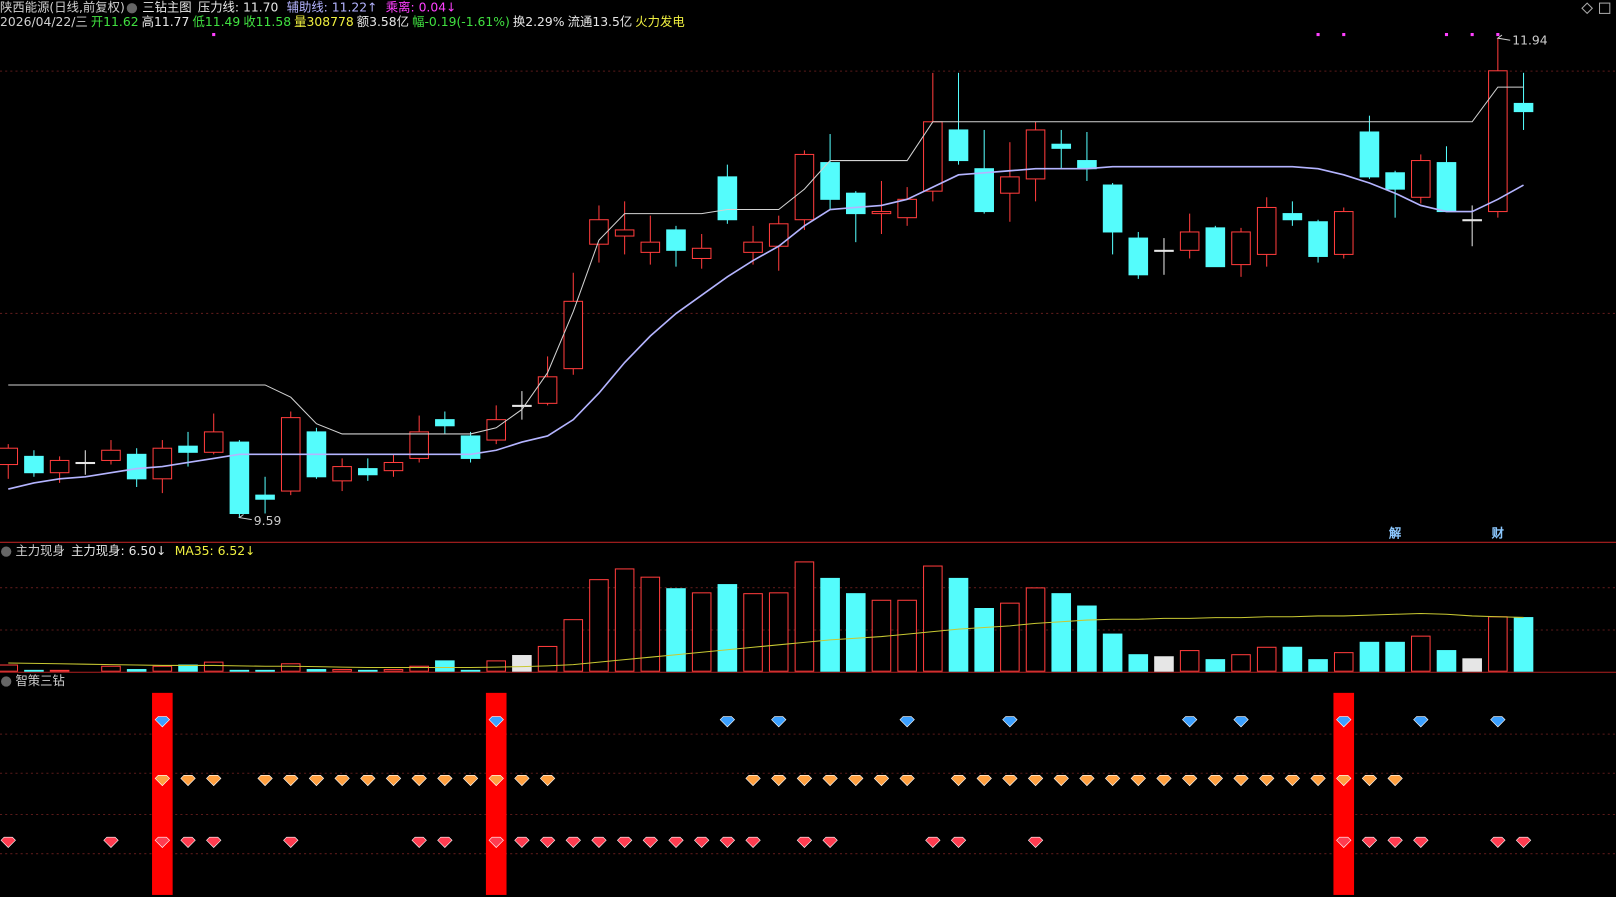  Describe the element at coordinates (217, 22) in the screenshot. I see `quote-item: 低11.49` at that location.